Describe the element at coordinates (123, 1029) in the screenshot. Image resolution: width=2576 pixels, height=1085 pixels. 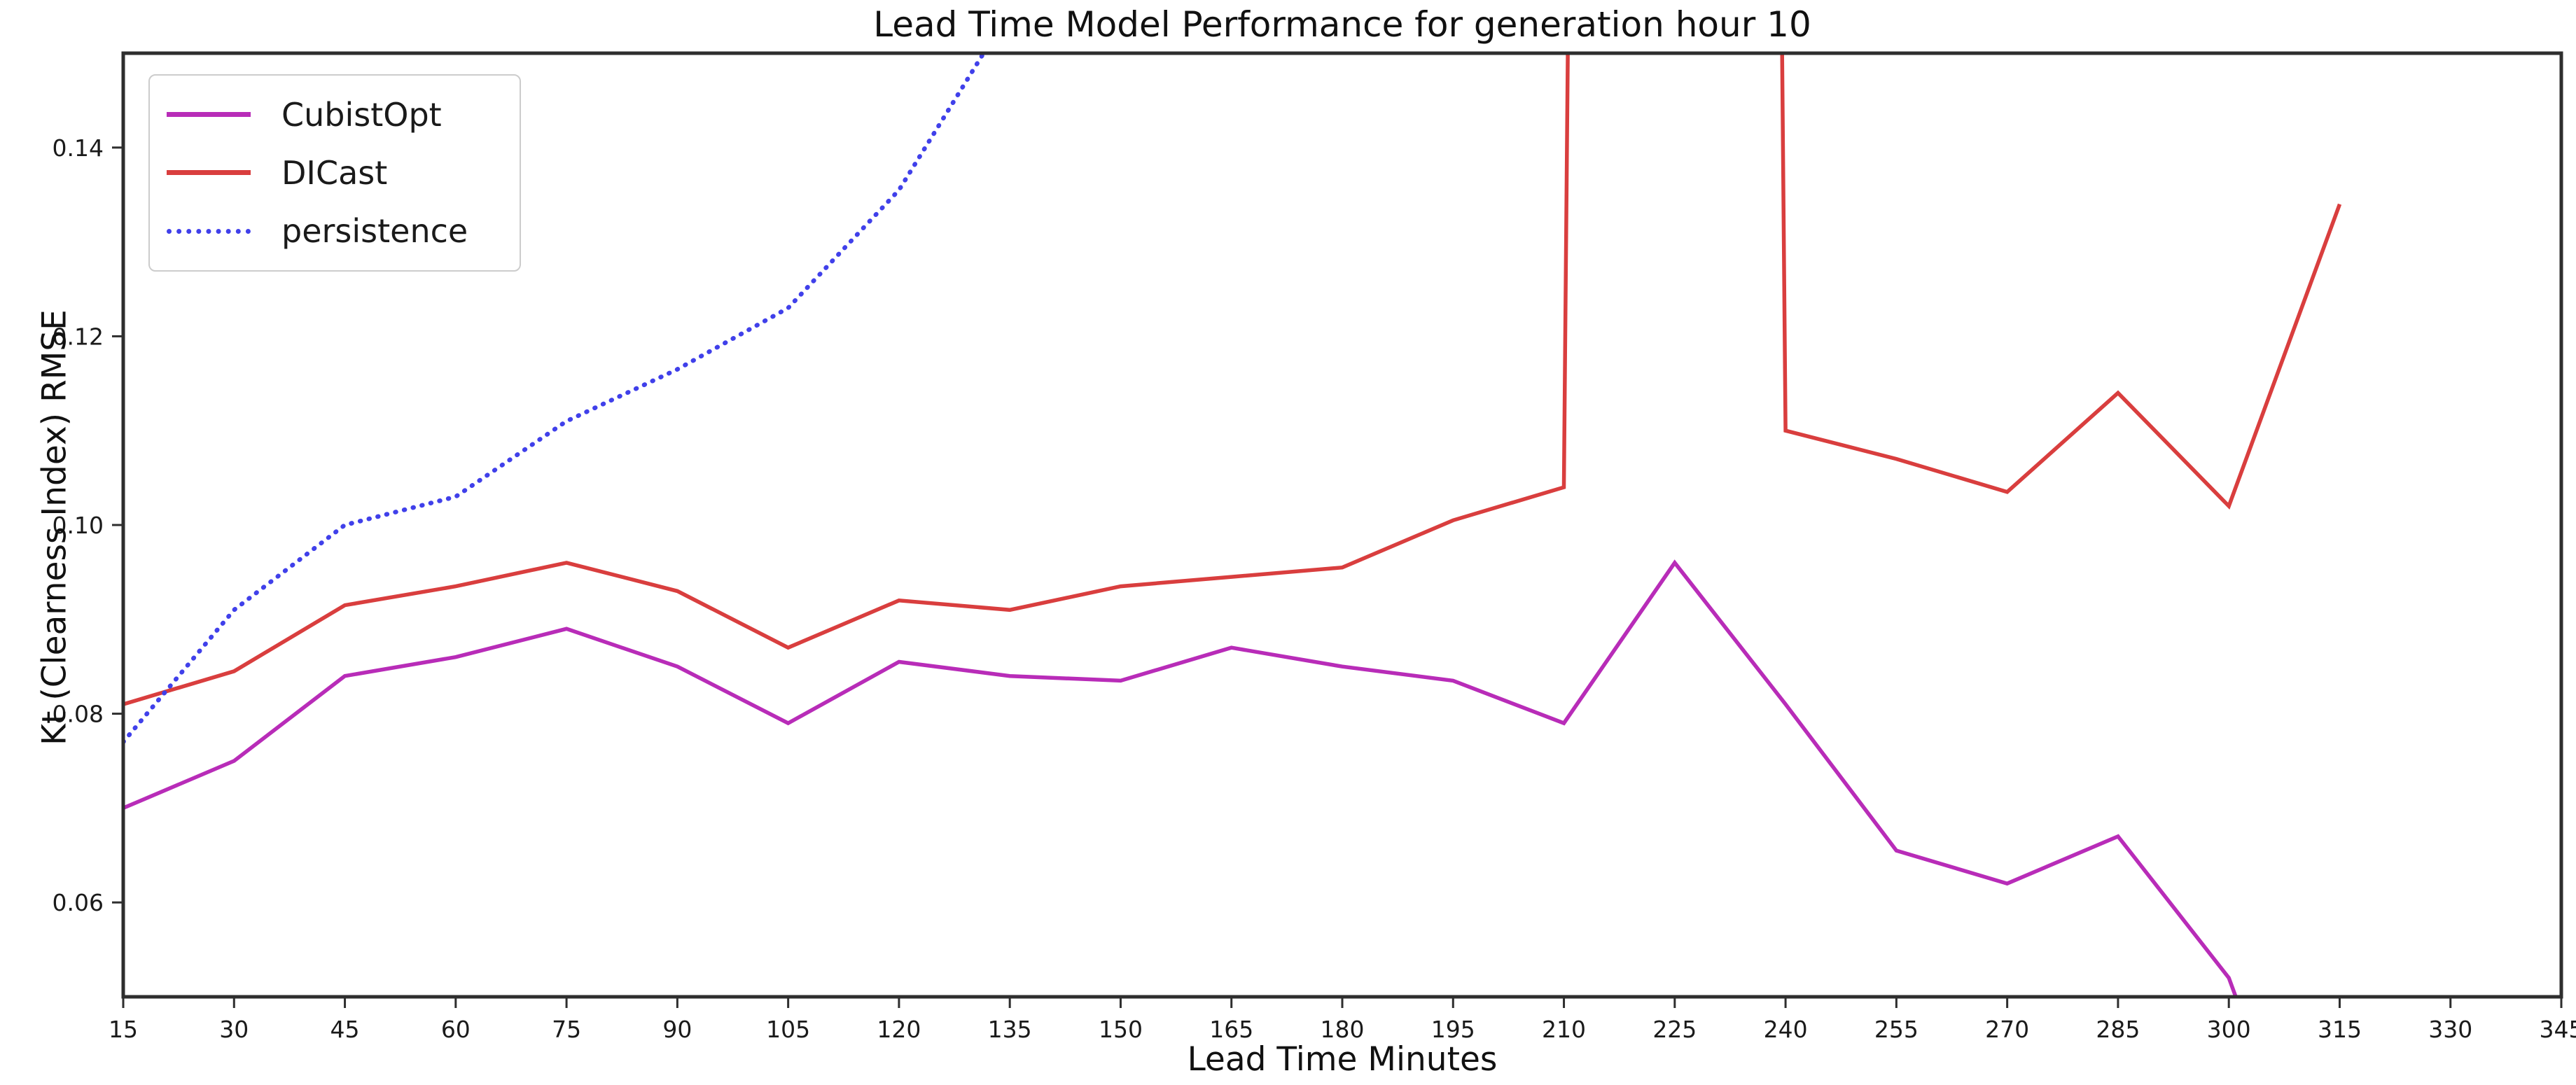
I see `x-tick-label: 15` at that location.